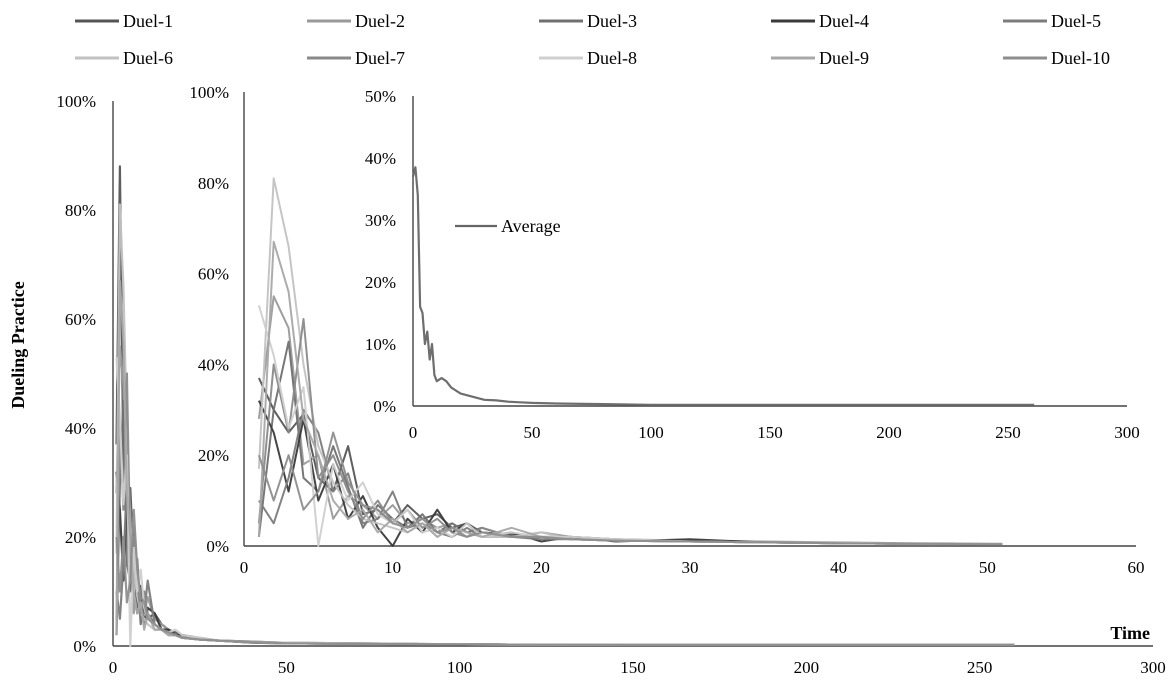 The height and width of the screenshot is (686, 1173). What do you see at coordinates (148, 21) in the screenshot?
I see `legend-label: Duel-1` at bounding box center [148, 21].